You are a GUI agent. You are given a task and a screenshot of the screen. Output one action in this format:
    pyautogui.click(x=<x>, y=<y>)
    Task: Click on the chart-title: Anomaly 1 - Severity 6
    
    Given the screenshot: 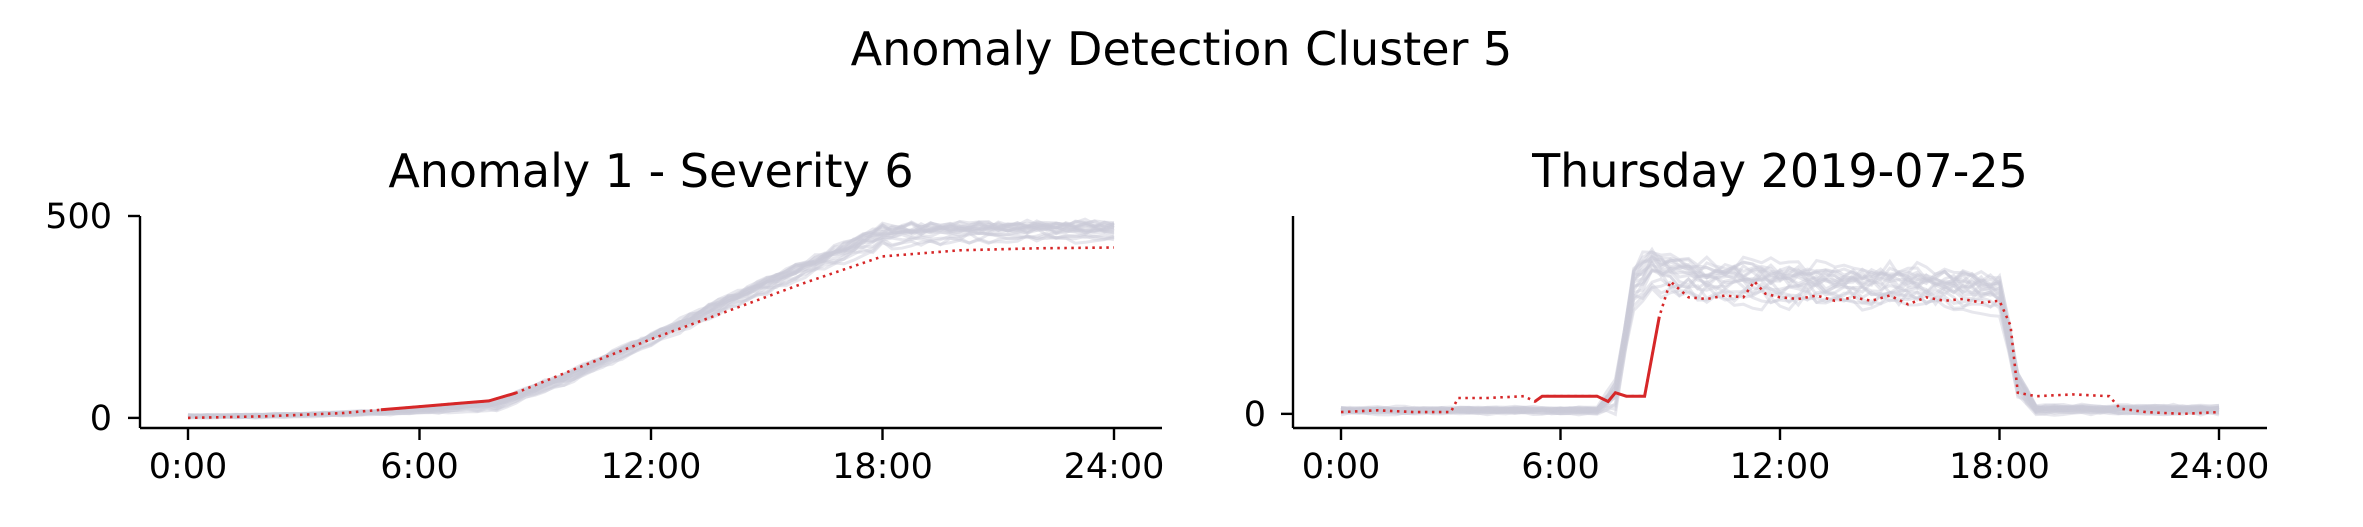 What is the action you would take?
    pyautogui.click(x=650, y=171)
    